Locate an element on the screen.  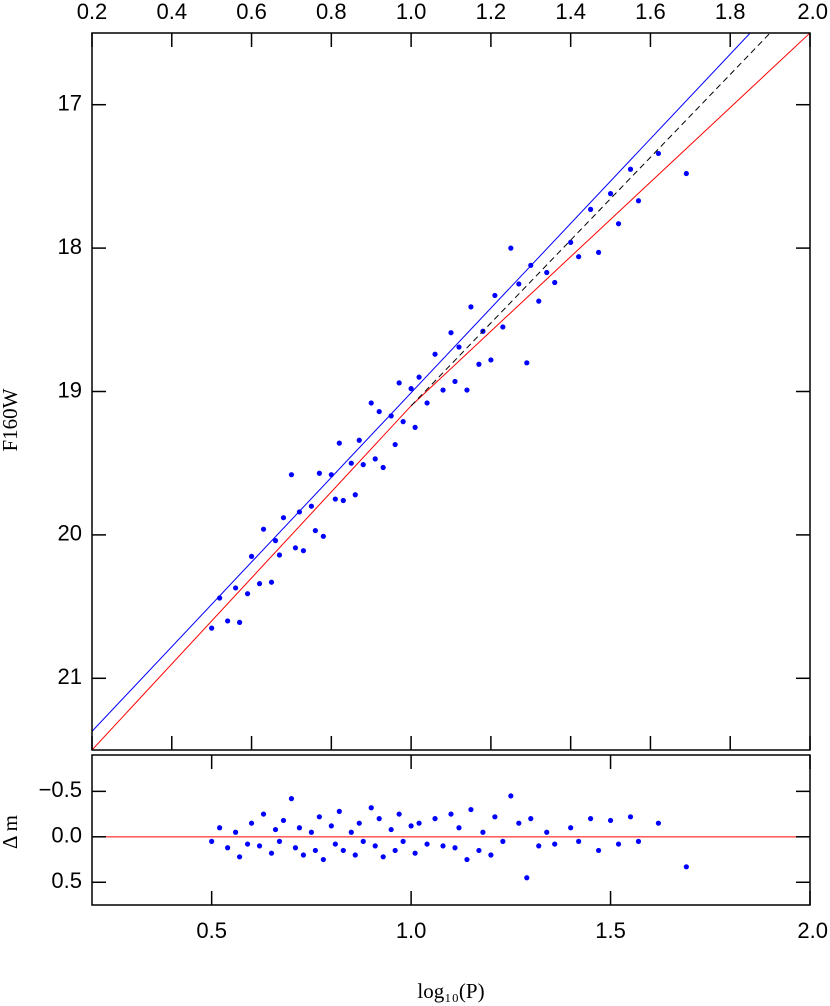
x-tick-label: 1.6 is located at coordinates (650, 12).